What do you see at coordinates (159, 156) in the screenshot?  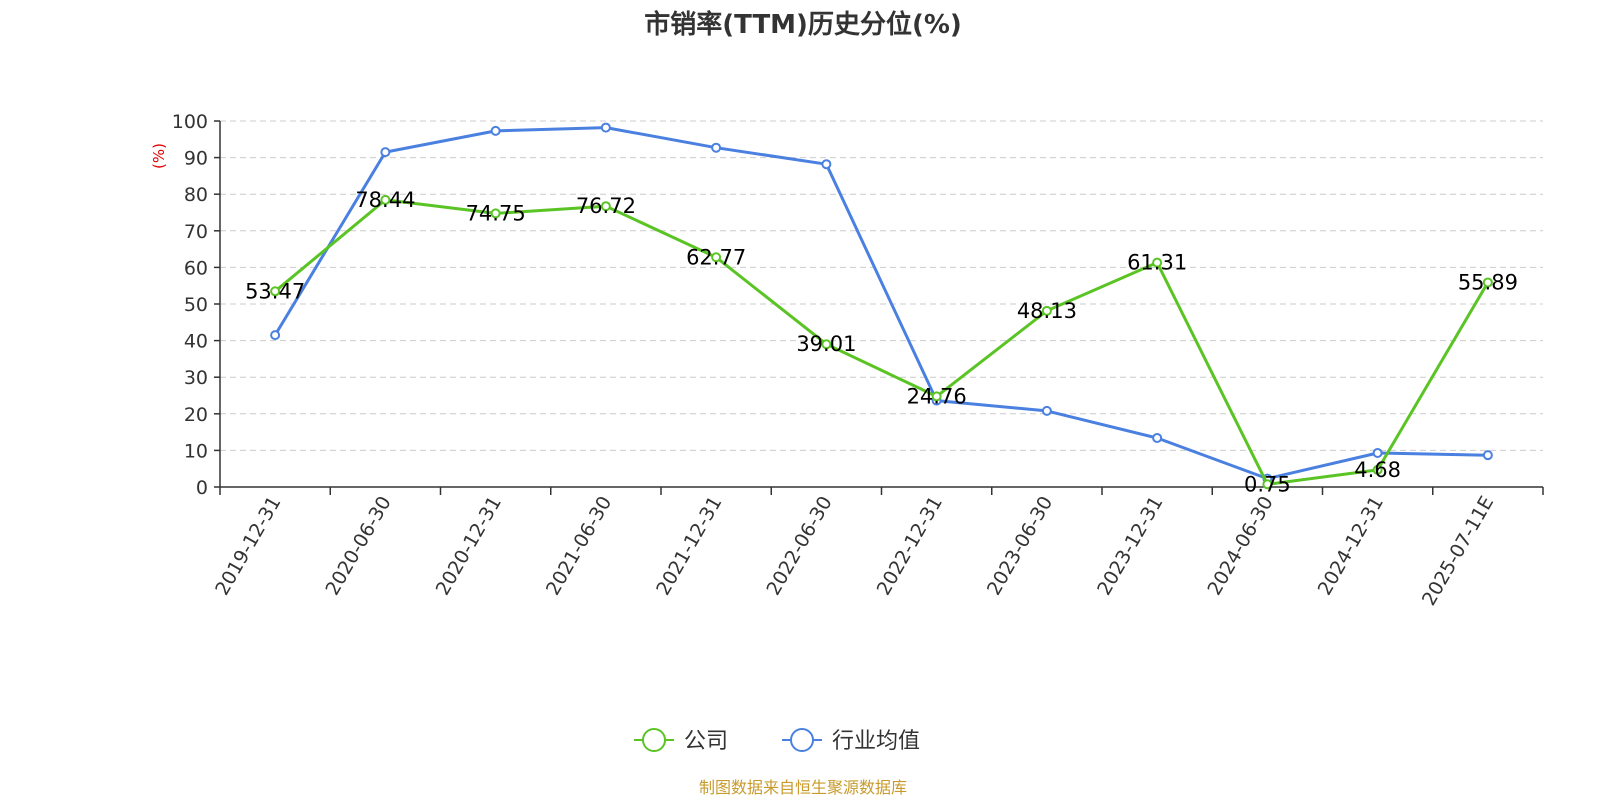 I see `y-axis-label: (%)` at bounding box center [159, 156].